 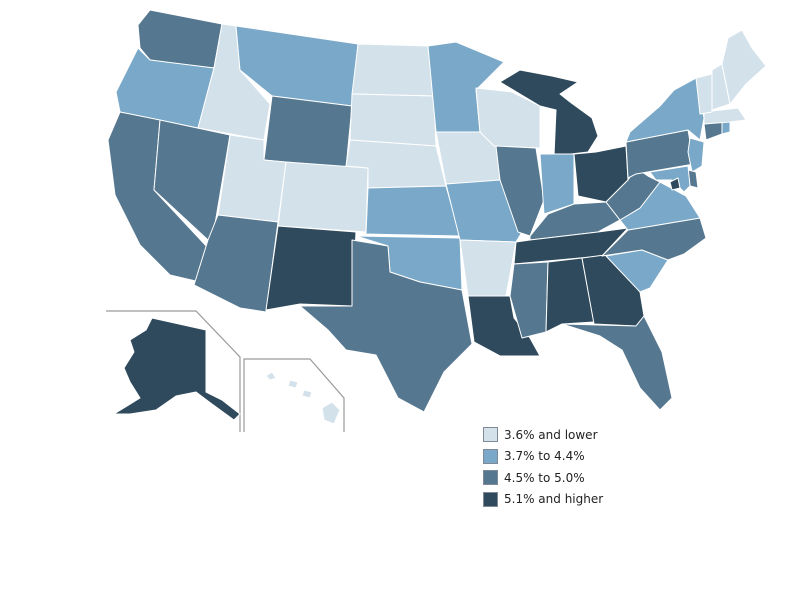 I want to click on state-arkansas, so click(x=488, y=268).